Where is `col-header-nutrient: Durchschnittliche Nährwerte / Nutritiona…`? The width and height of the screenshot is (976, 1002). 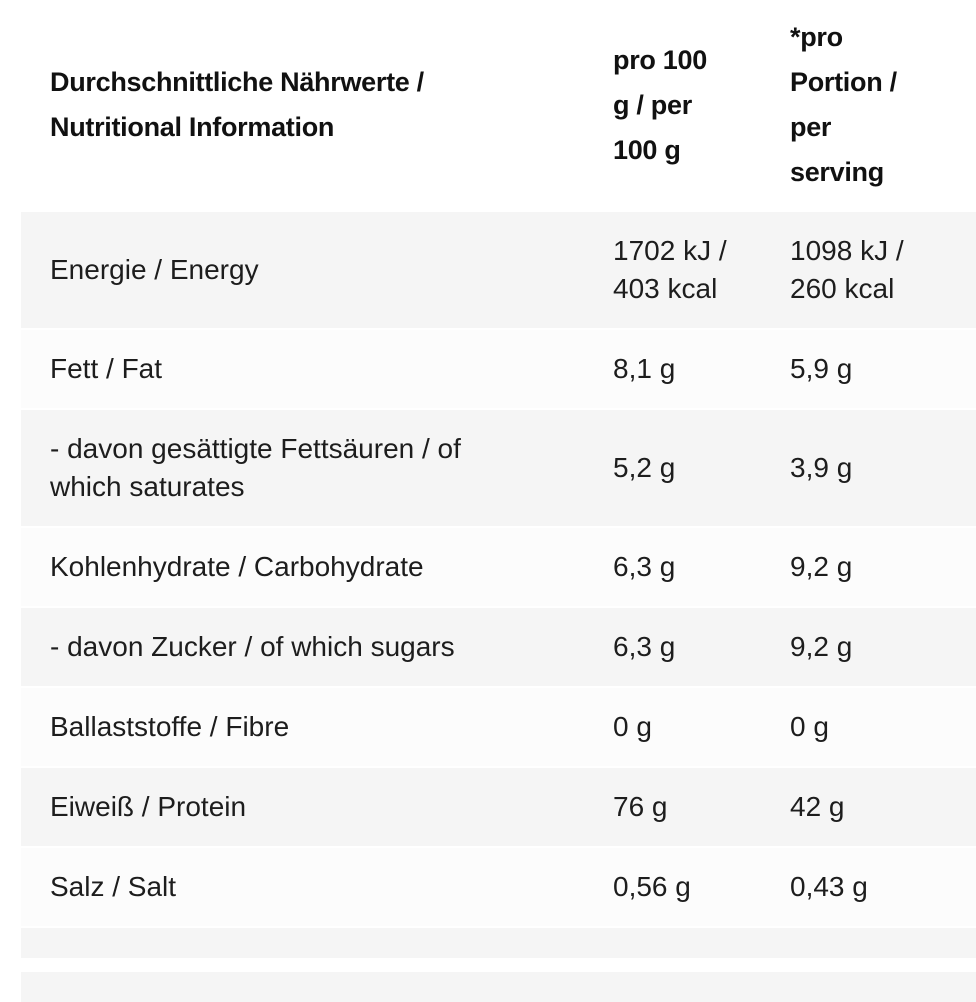
col-header-nutrient: Durchschnittliche Nährwerte / Nutritiona… is located at coordinates (306, 105).